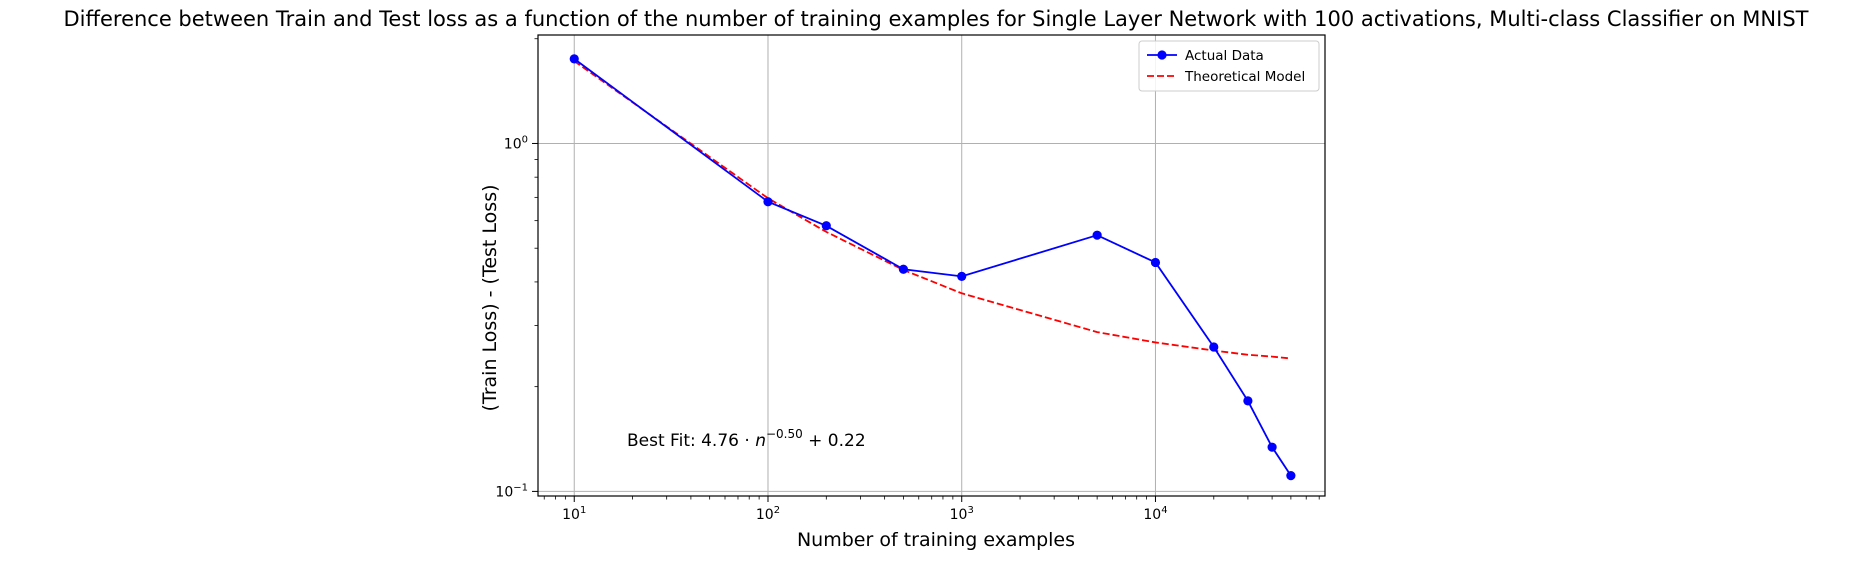 The image size is (1873, 563). I want to click on x-tick-label: 103, so click(962, 514).